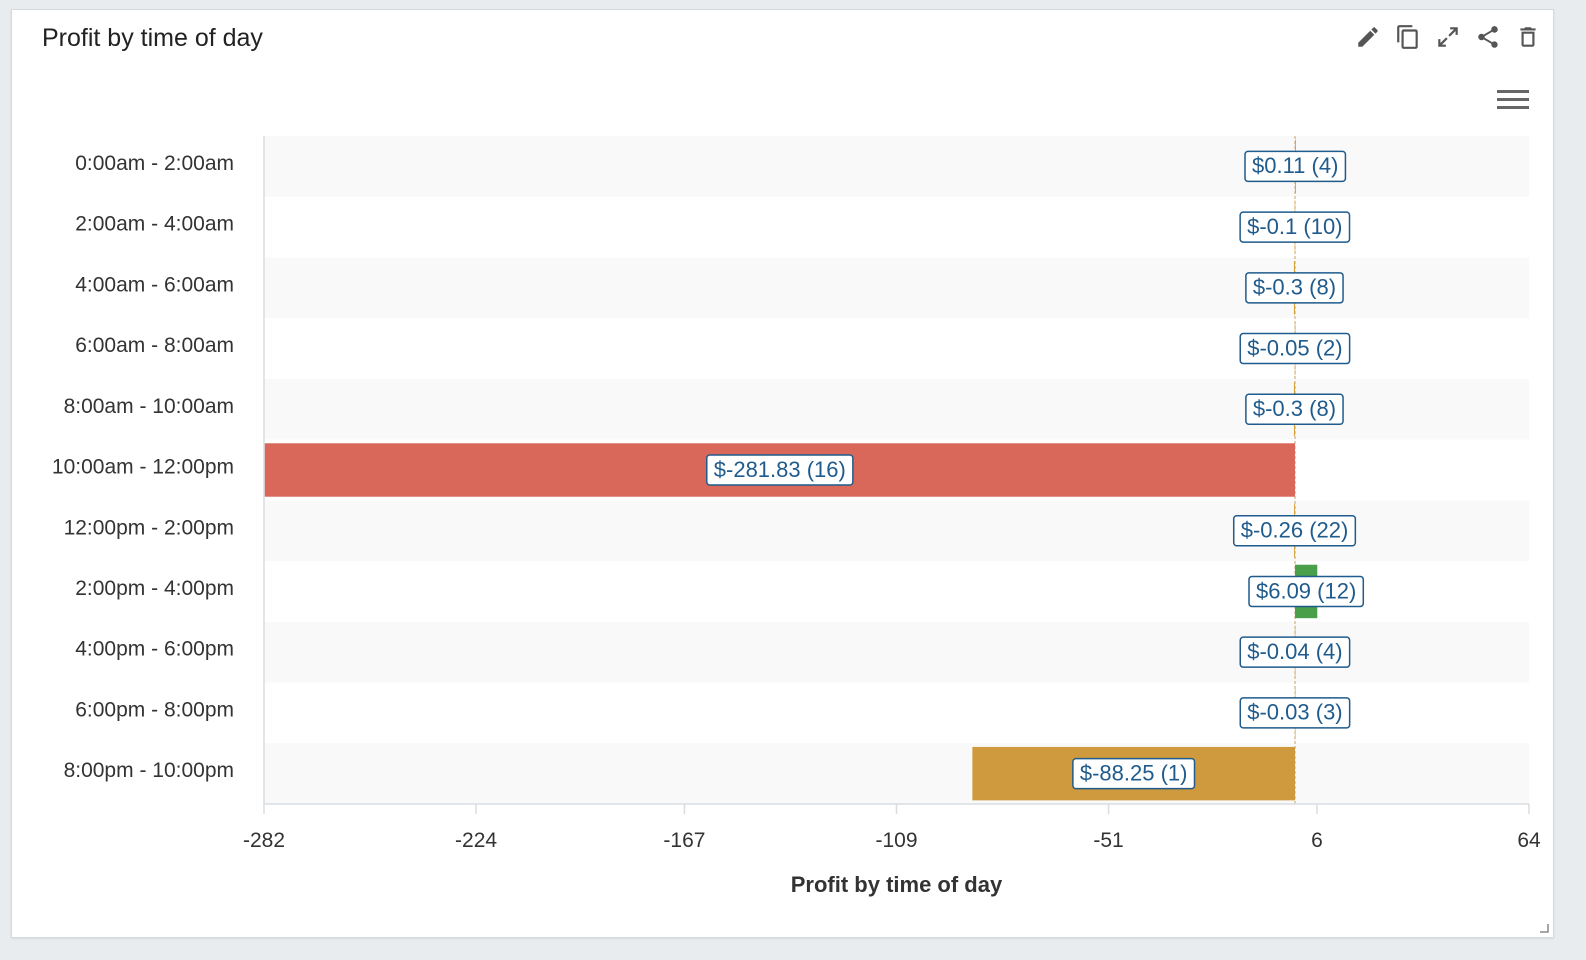 This screenshot has height=960, width=1586. What do you see at coordinates (154, 709) in the screenshot?
I see `category-label: 6:00pm - 8:00pm` at bounding box center [154, 709].